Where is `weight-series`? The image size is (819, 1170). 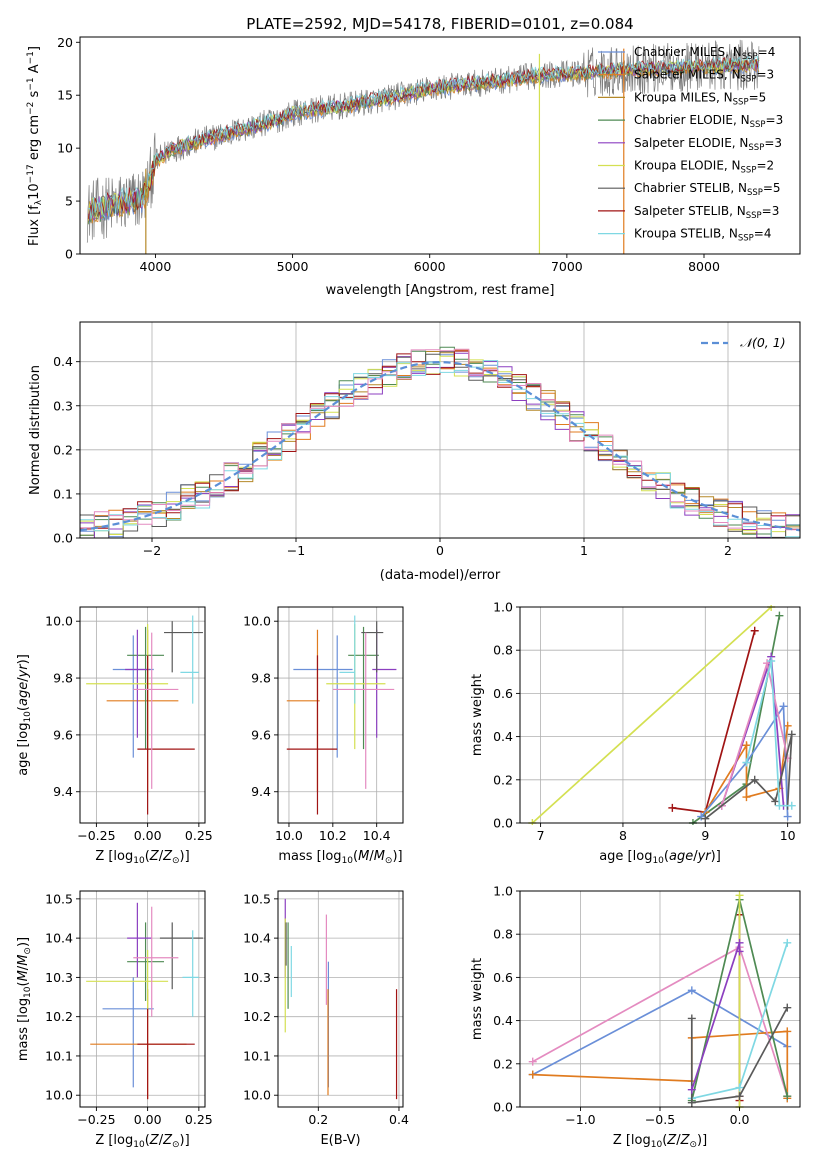
weight-series is located at coordinates (660, 1000).